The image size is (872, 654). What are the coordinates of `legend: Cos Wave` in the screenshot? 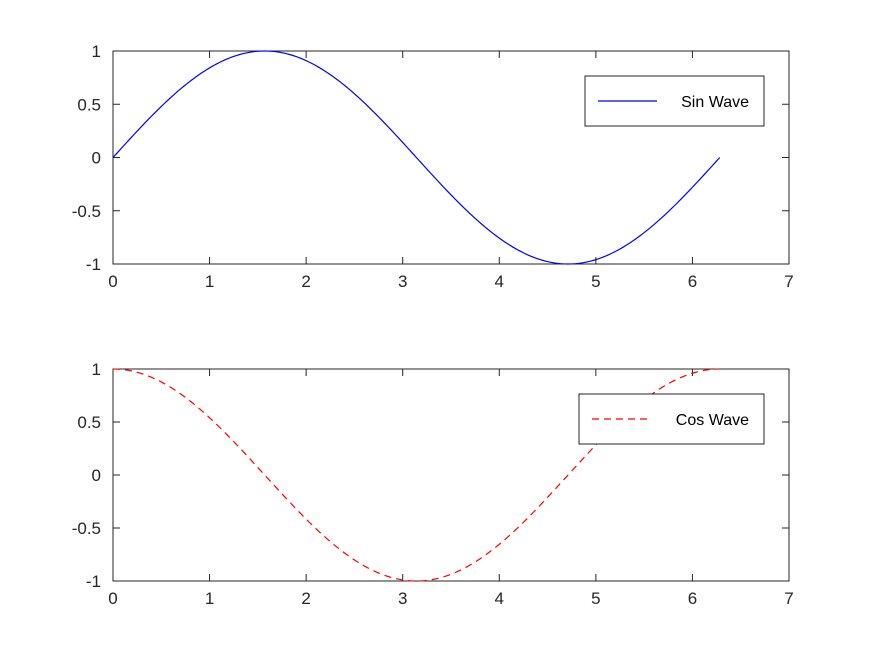 It's located at (671, 419).